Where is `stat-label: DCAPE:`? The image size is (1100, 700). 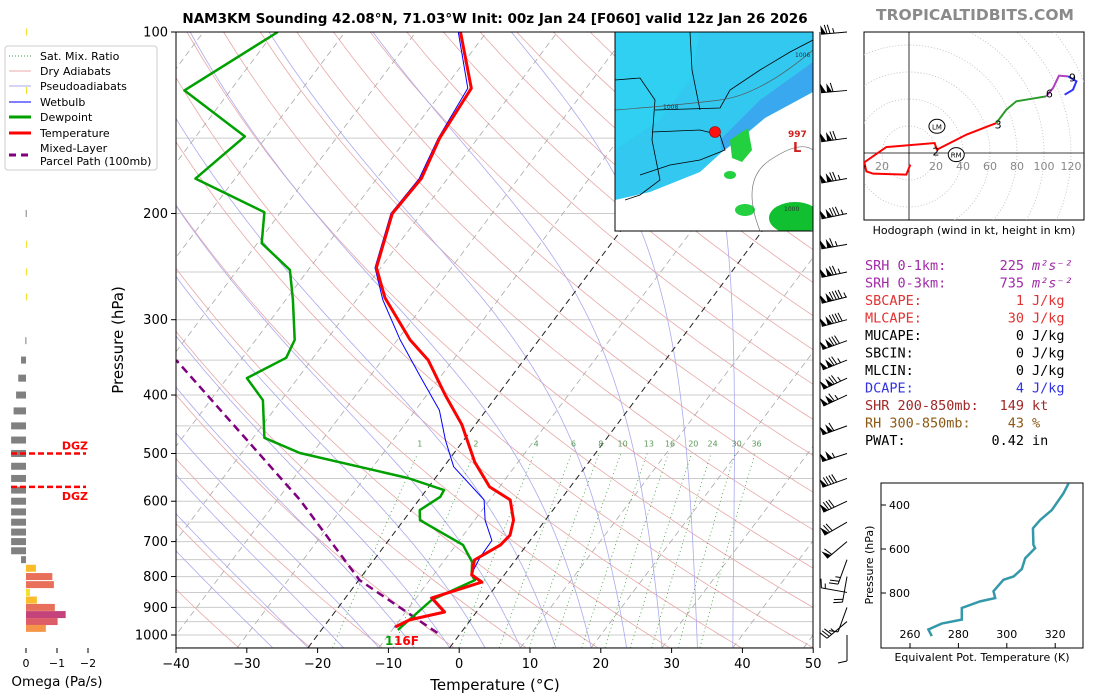 stat-label: DCAPE: is located at coordinates (889, 389).